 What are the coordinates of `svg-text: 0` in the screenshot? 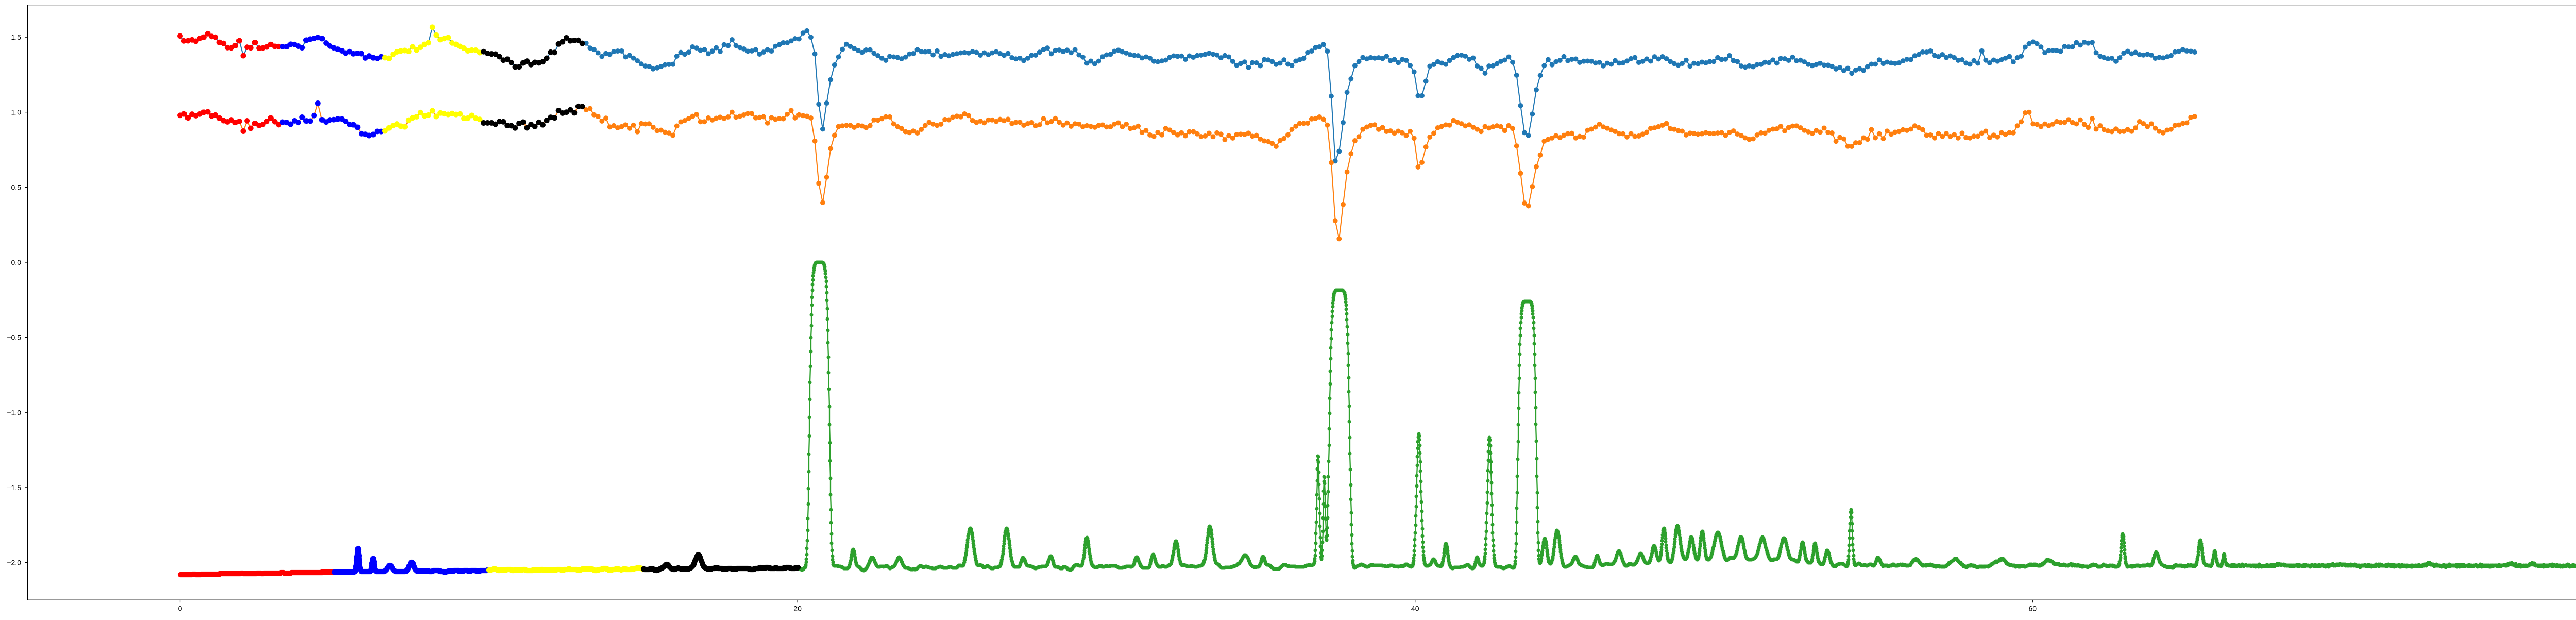 It's located at (180, 609).